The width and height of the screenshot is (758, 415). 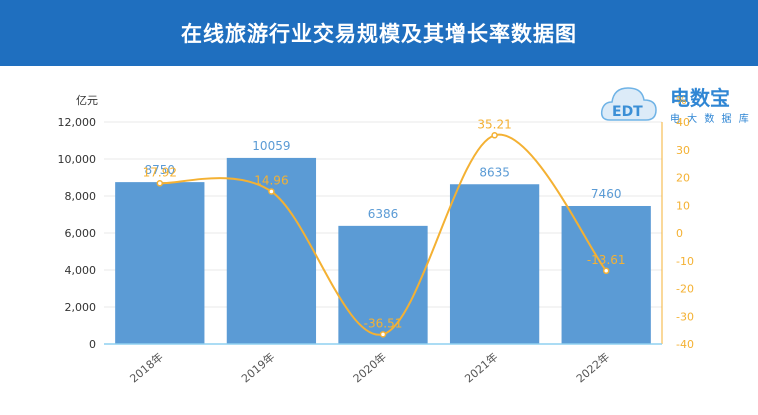 What do you see at coordinates (257, 368) in the screenshot?
I see `x-tick-label: 2019年` at bounding box center [257, 368].